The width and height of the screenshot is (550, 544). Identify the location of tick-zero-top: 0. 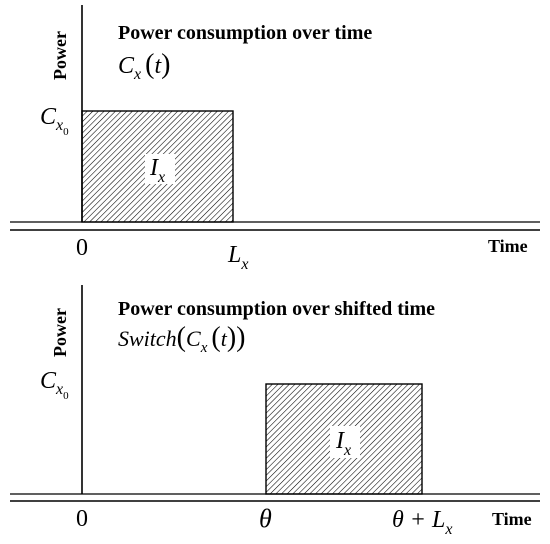
(82, 248).